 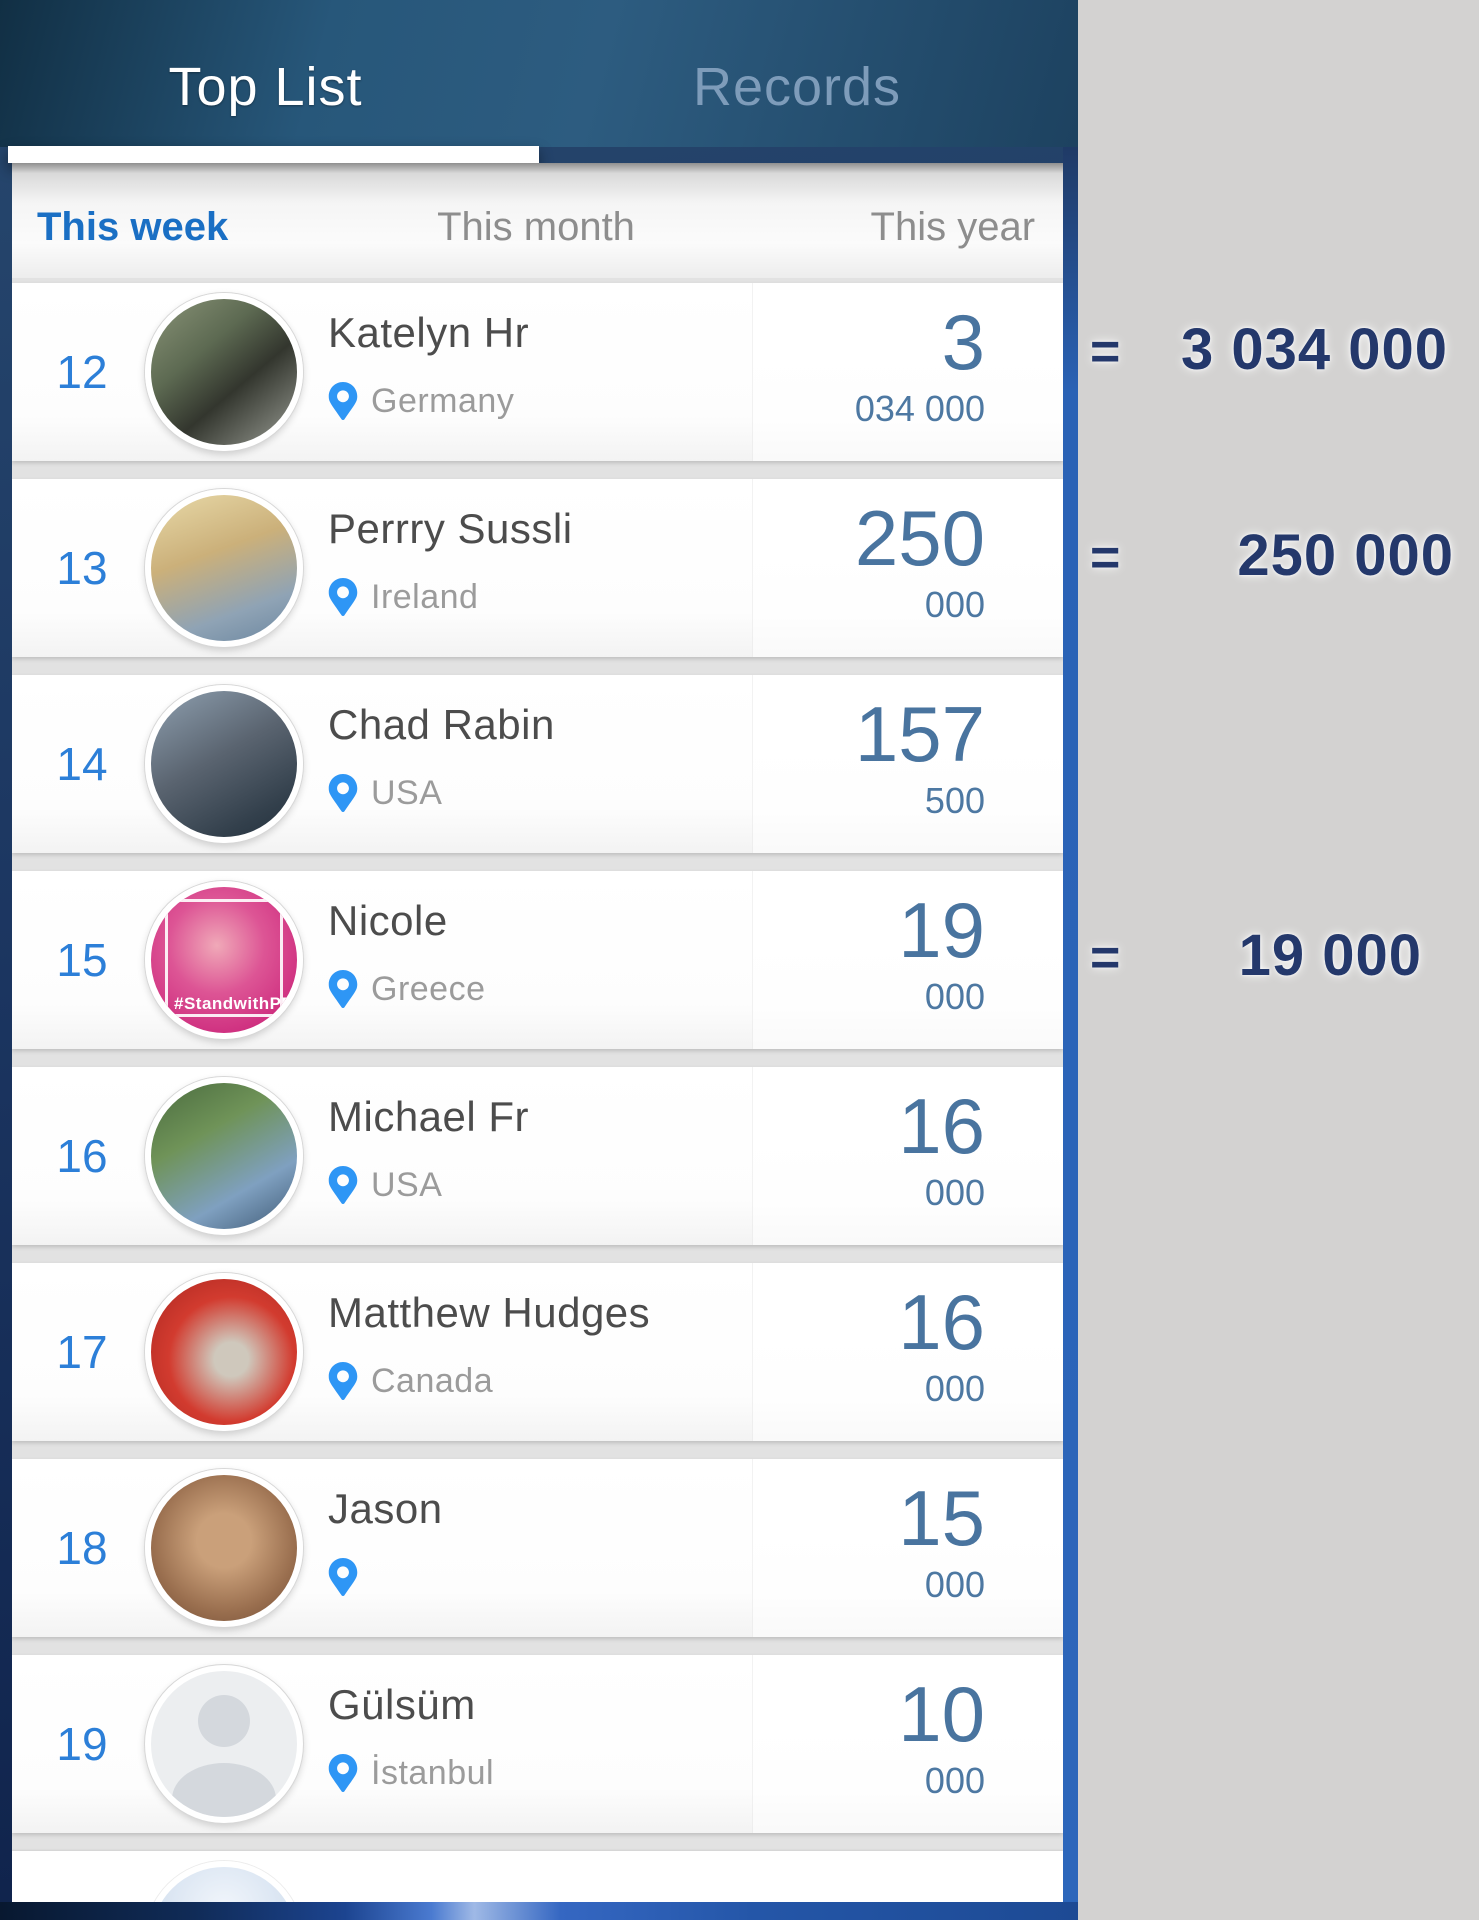 What do you see at coordinates (82, 372) in the screenshot?
I see `rank-number: 12` at bounding box center [82, 372].